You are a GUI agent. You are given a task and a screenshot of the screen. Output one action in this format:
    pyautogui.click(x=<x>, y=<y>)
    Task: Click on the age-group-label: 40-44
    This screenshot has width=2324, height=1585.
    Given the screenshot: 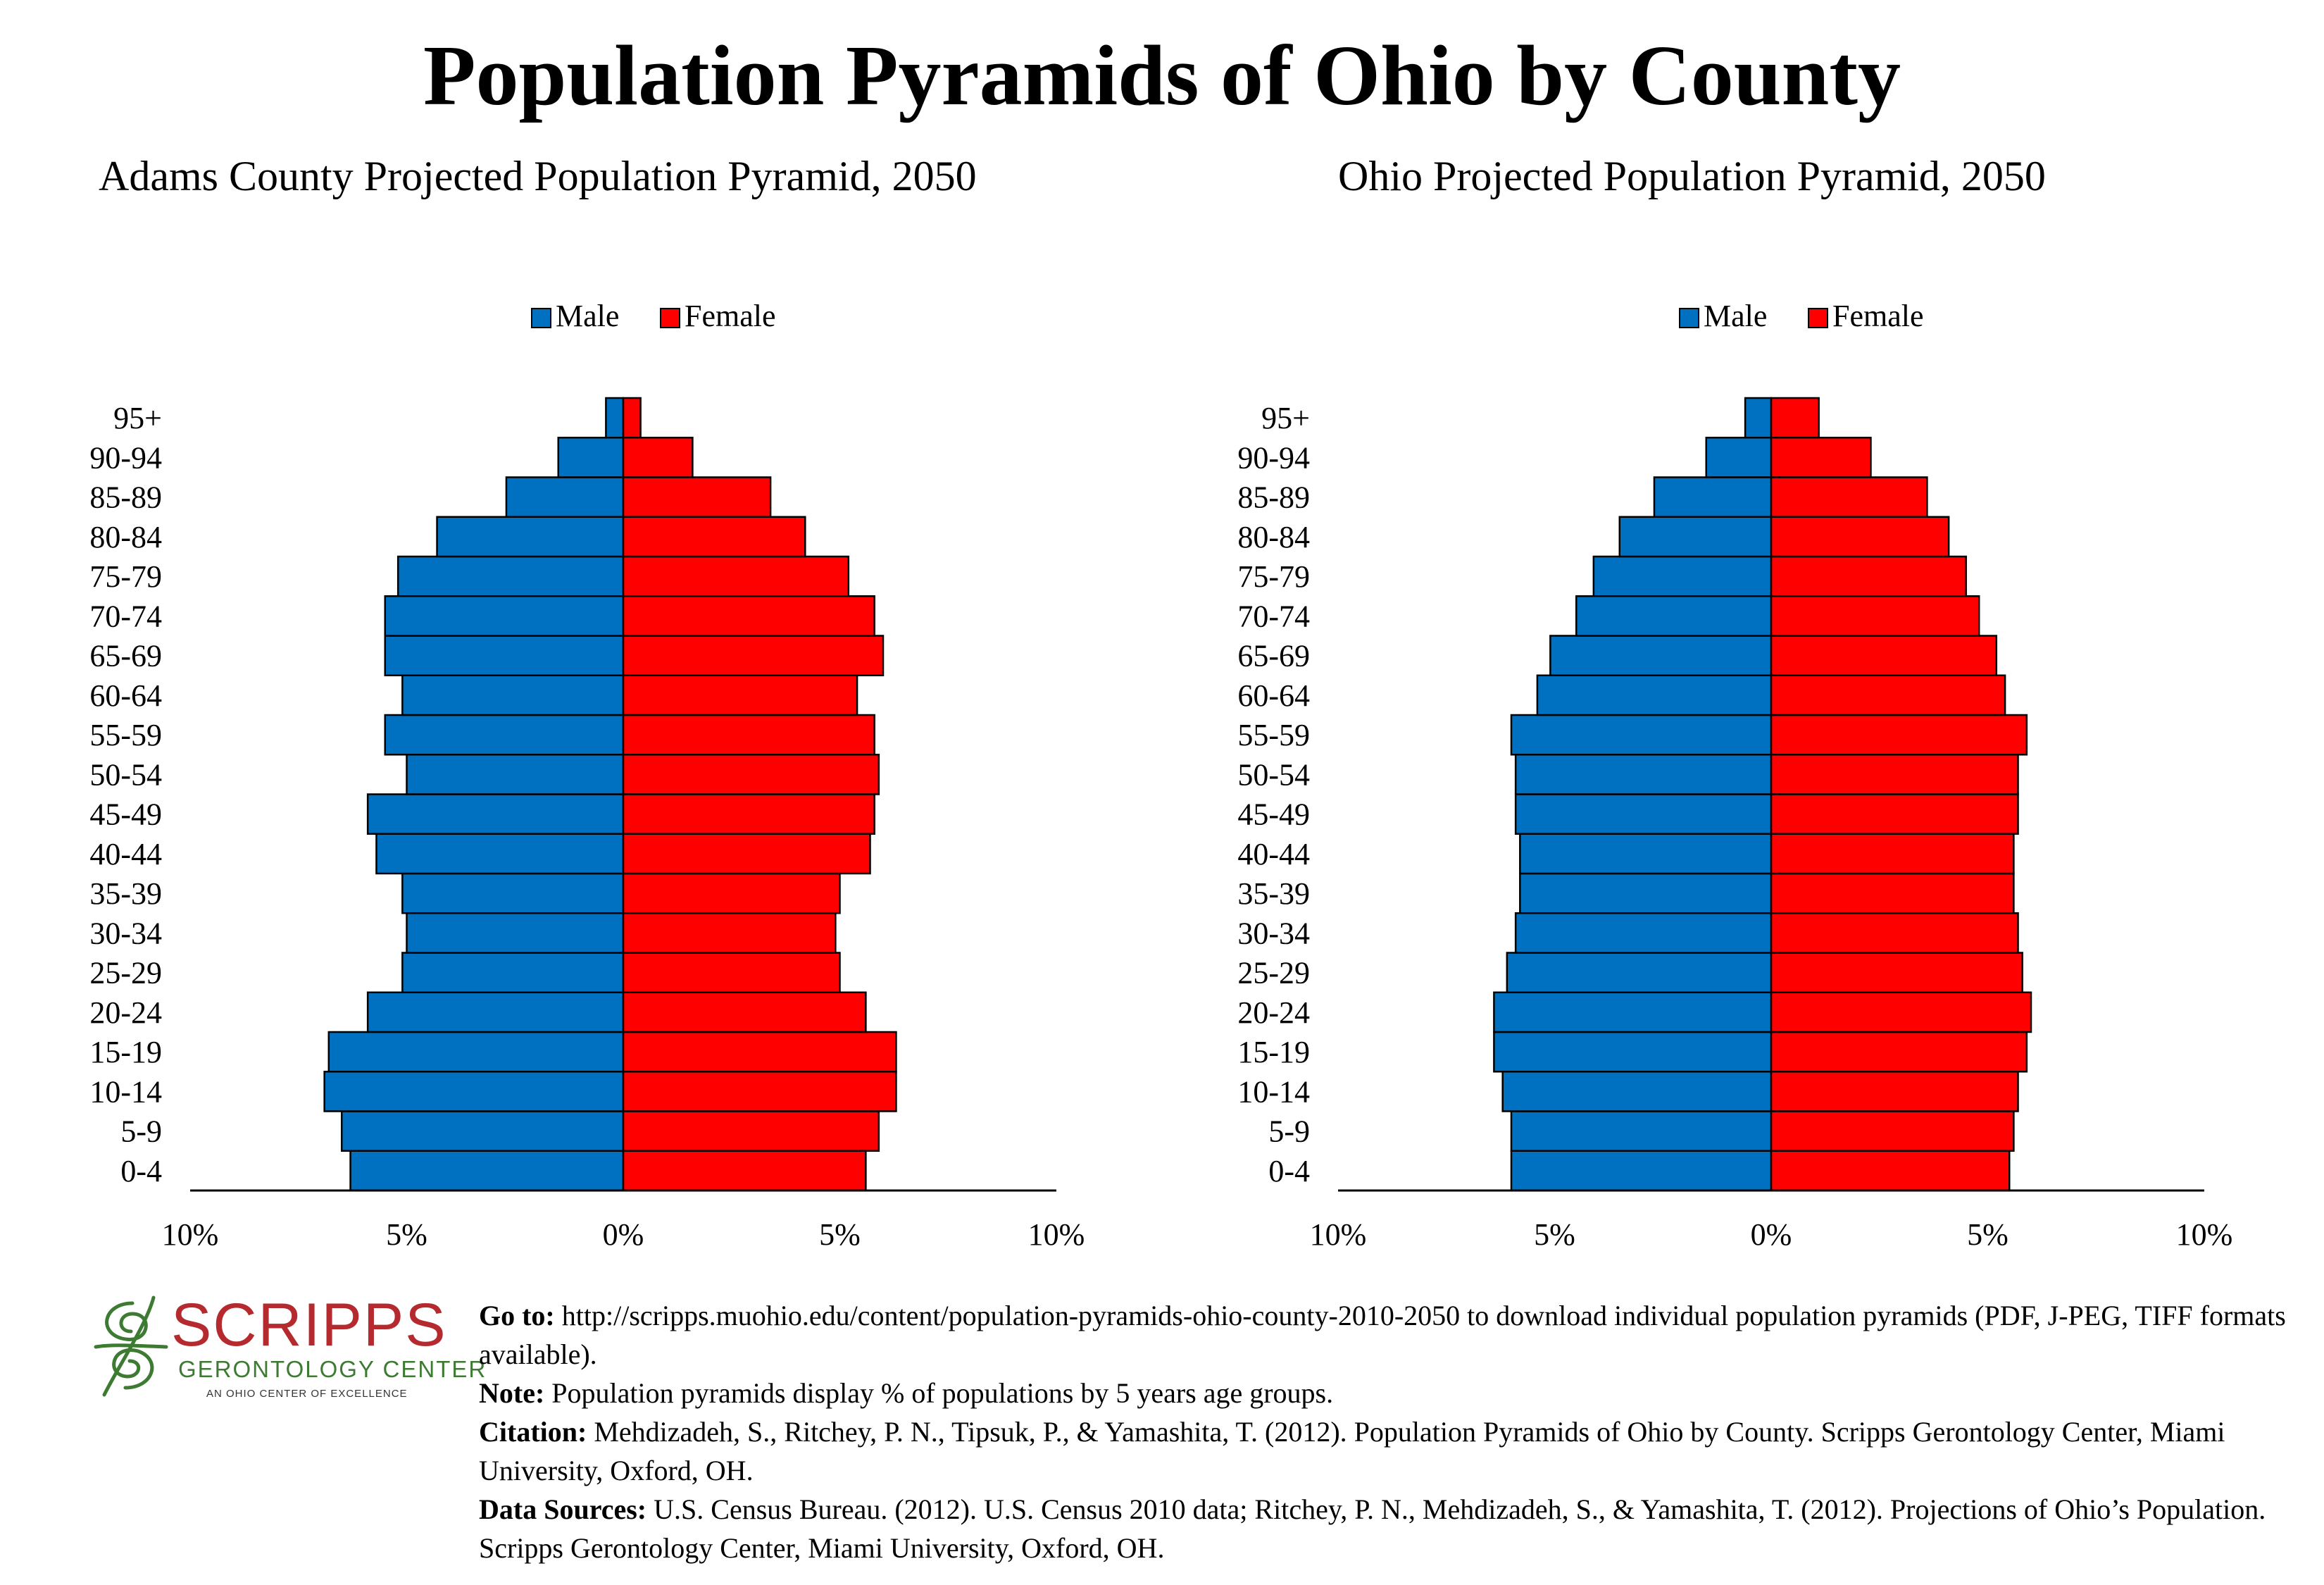 What is the action you would take?
    pyautogui.click(x=1273, y=854)
    